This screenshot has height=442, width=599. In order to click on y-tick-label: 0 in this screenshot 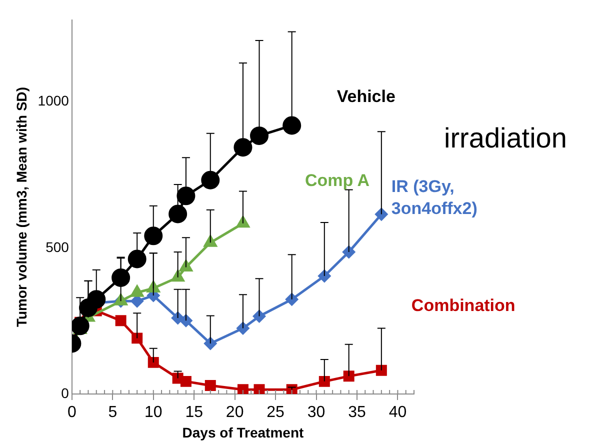, I will do `click(65, 392)`.